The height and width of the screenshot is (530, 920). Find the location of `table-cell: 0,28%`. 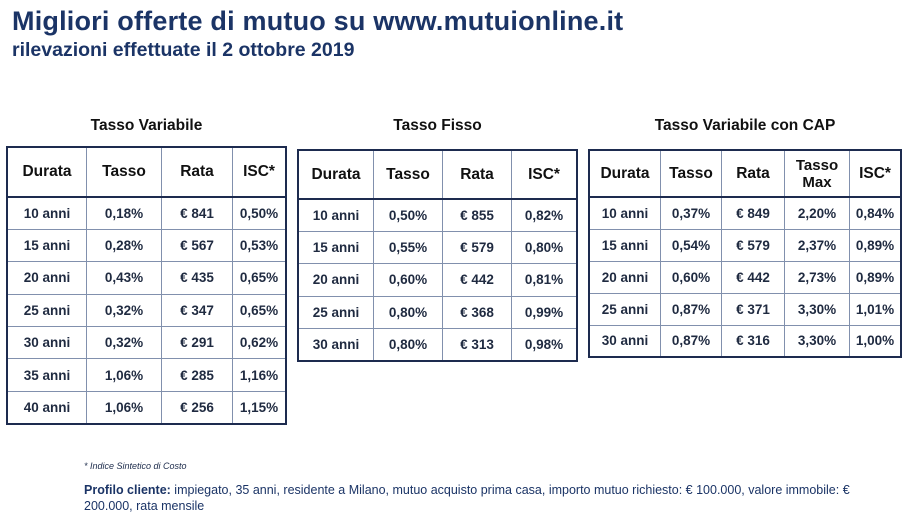

table-cell: 0,28% is located at coordinates (124, 245).